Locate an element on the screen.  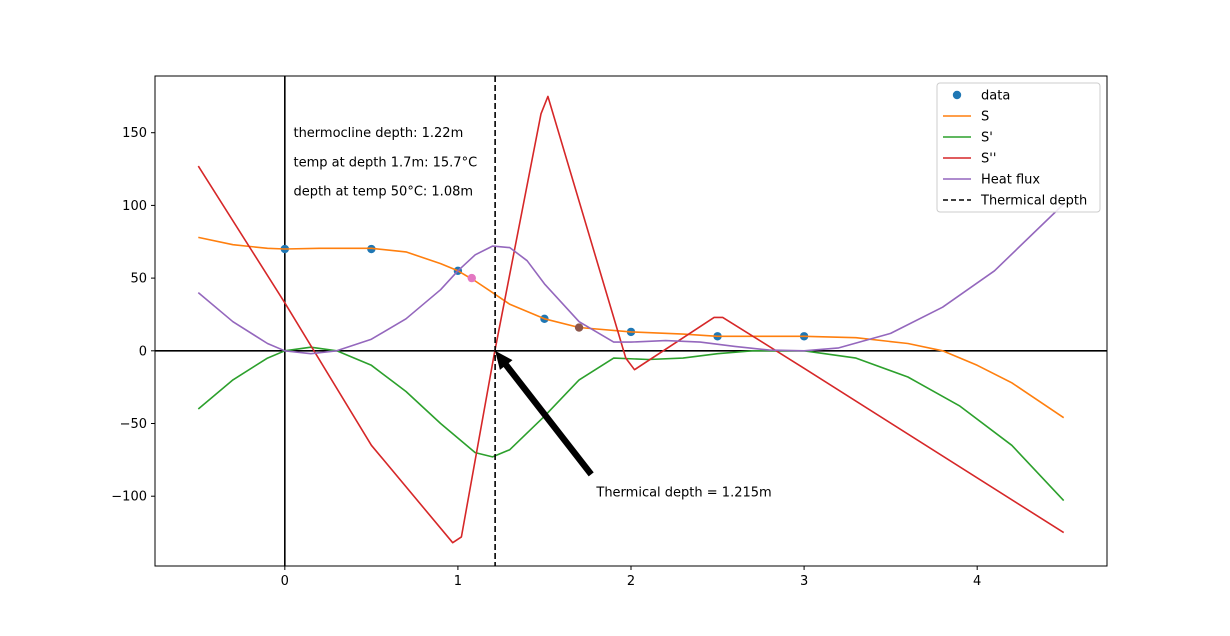
x-tick-label: 1 is located at coordinates (458, 581).